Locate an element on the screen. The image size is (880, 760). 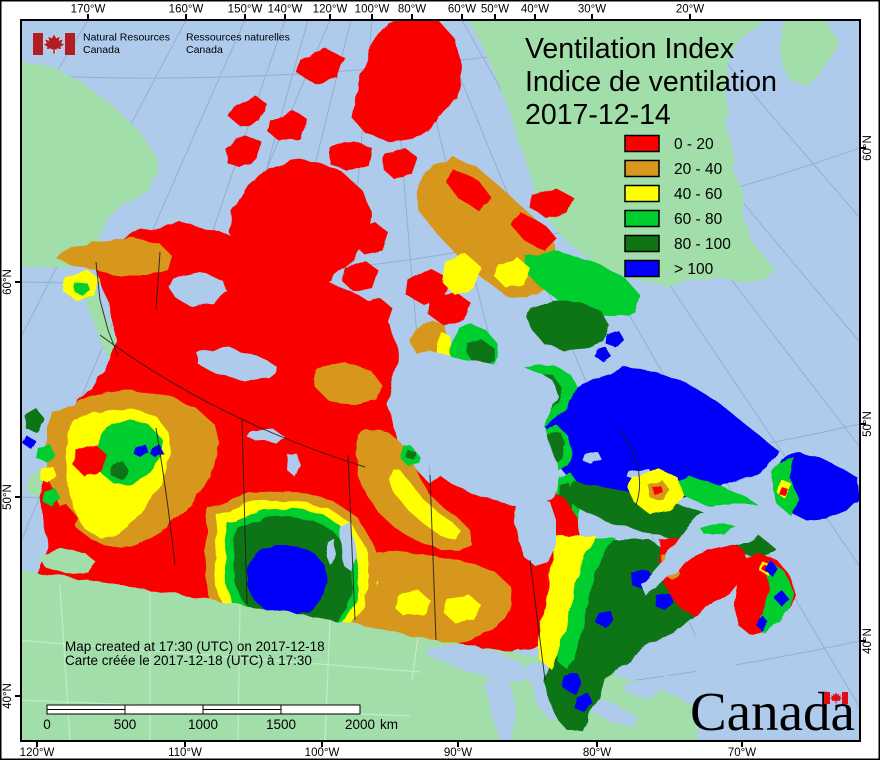
svg-text: 40°W is located at coordinates (535, 10).